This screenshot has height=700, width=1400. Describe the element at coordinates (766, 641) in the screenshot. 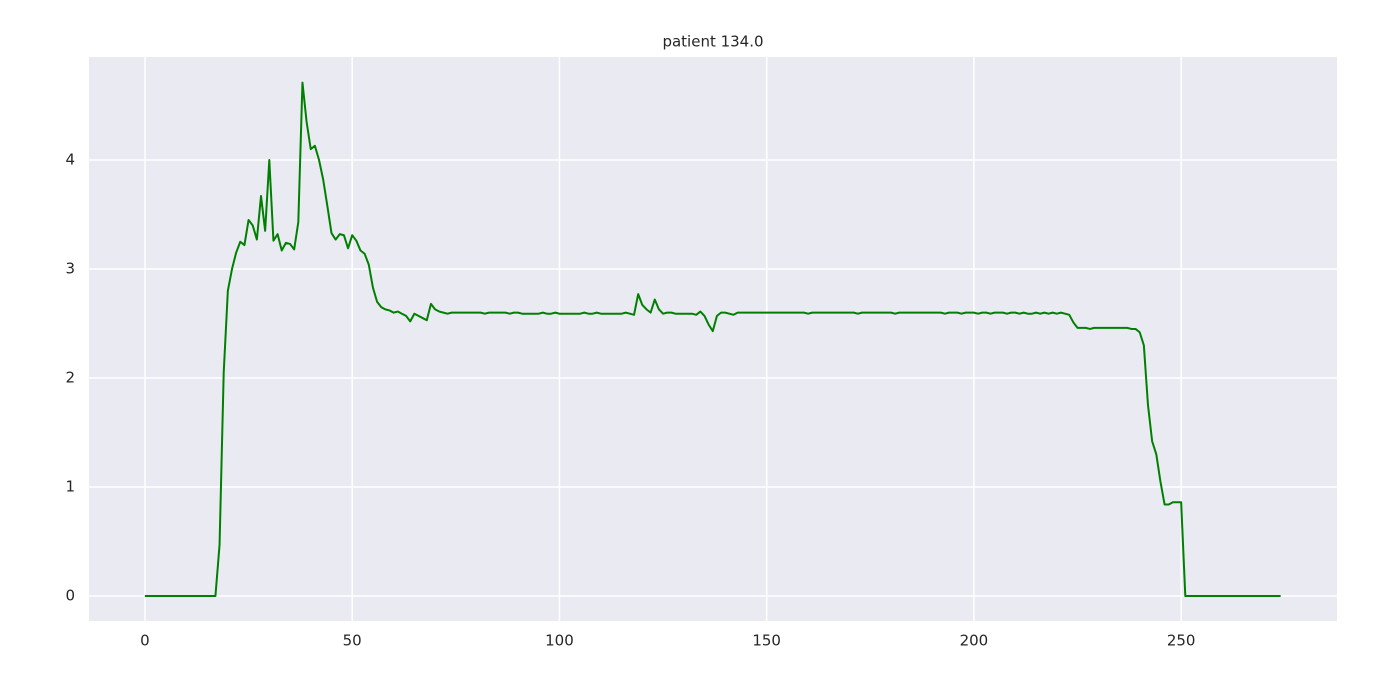

I see `x-tick-label: 150` at that location.